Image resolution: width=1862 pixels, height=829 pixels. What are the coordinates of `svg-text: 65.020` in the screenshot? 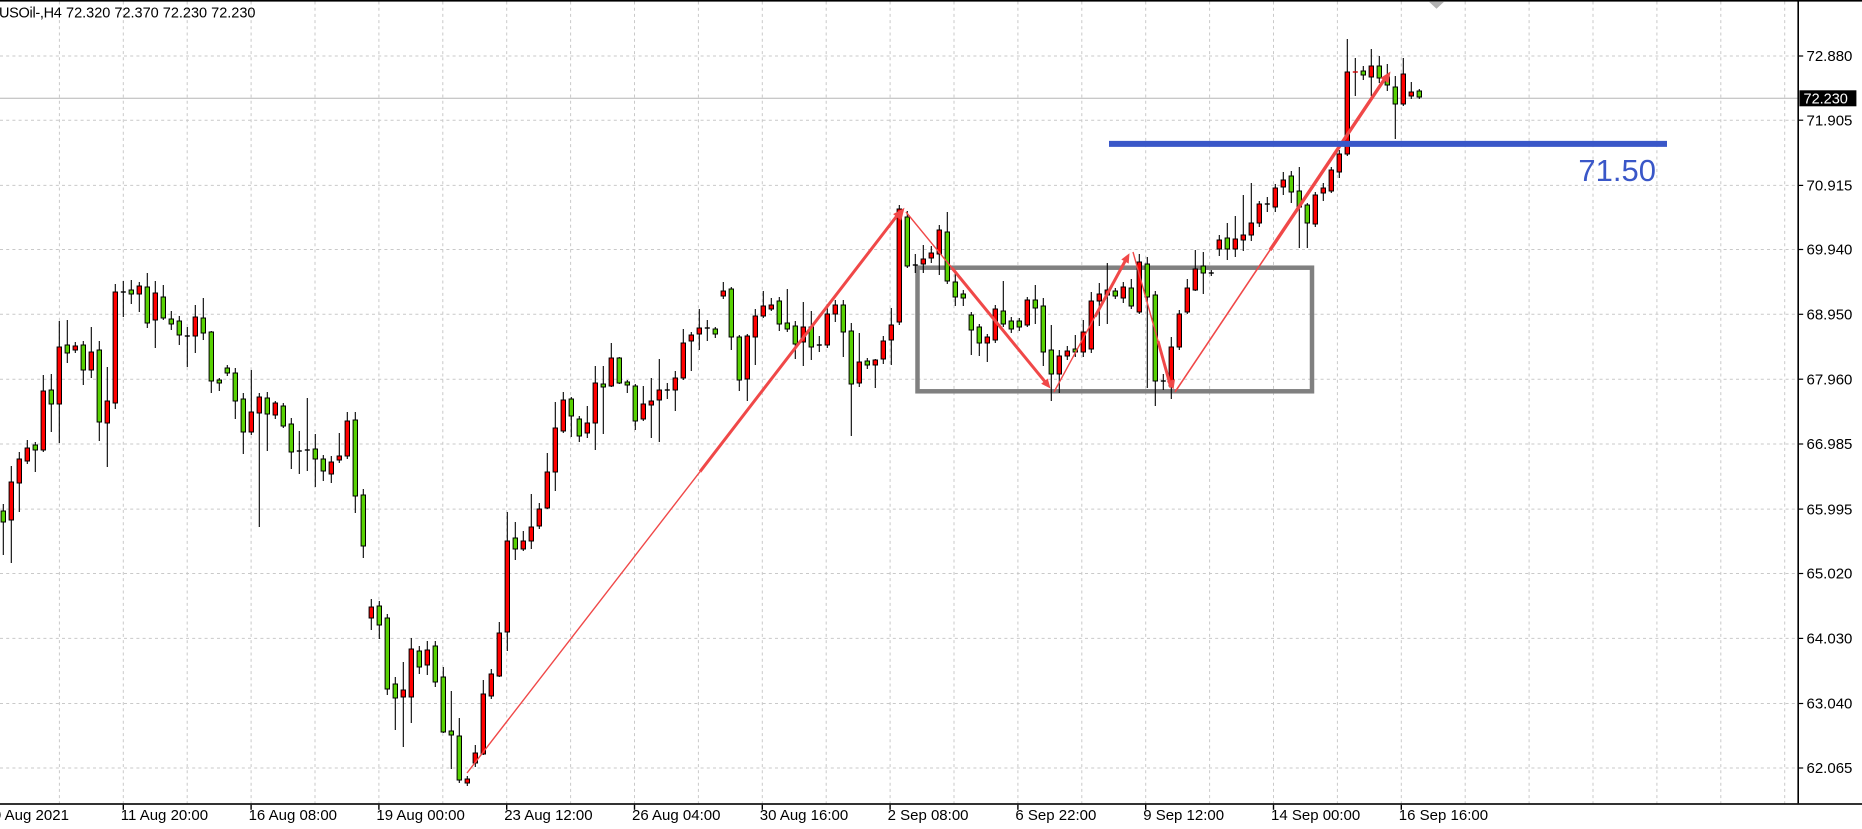 It's located at (1830, 574).